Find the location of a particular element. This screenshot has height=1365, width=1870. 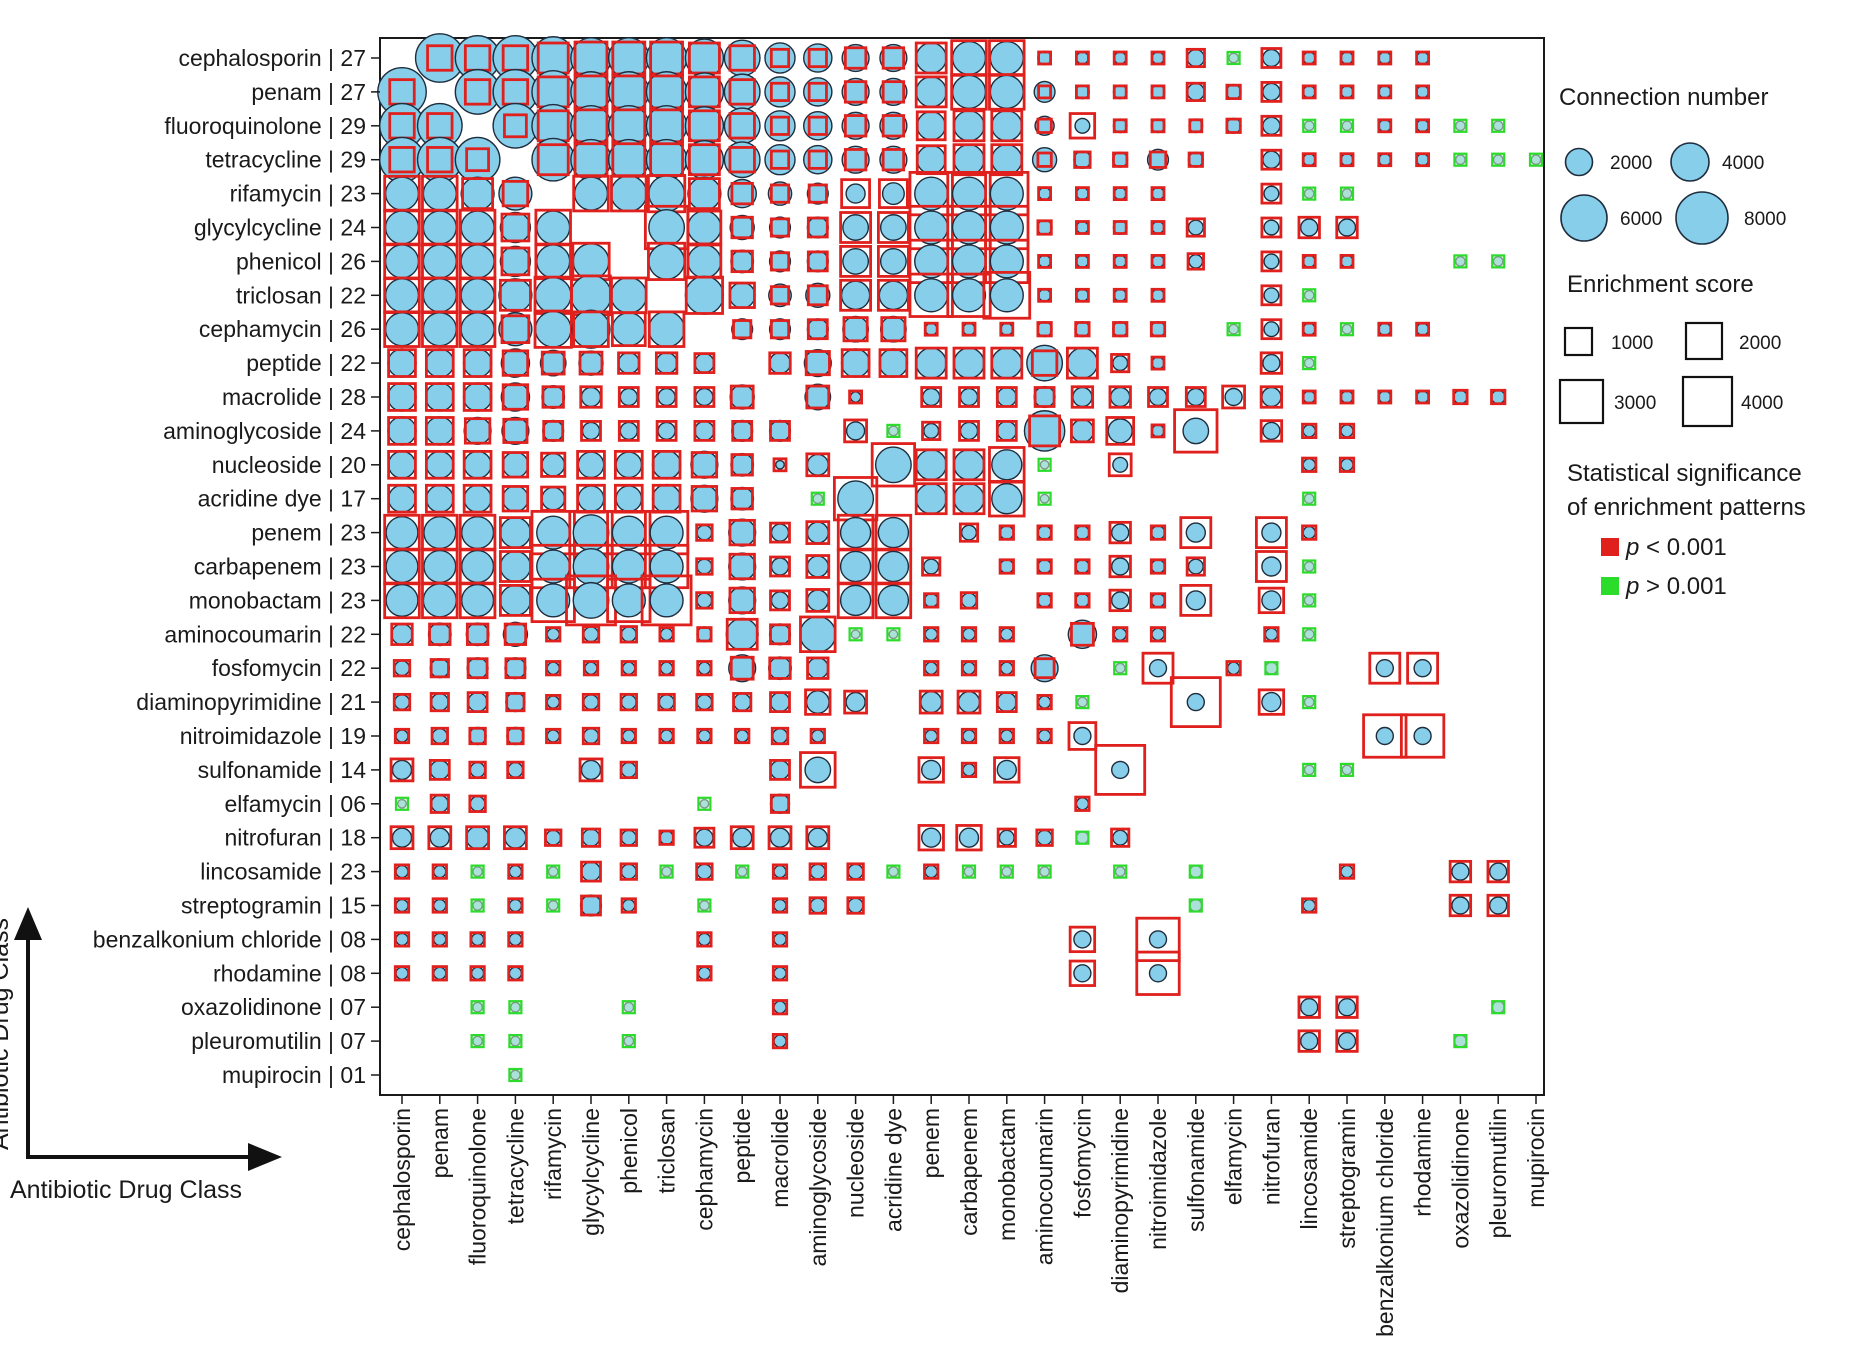

col-label-0: cephalosporin is located at coordinates (402, 1179).